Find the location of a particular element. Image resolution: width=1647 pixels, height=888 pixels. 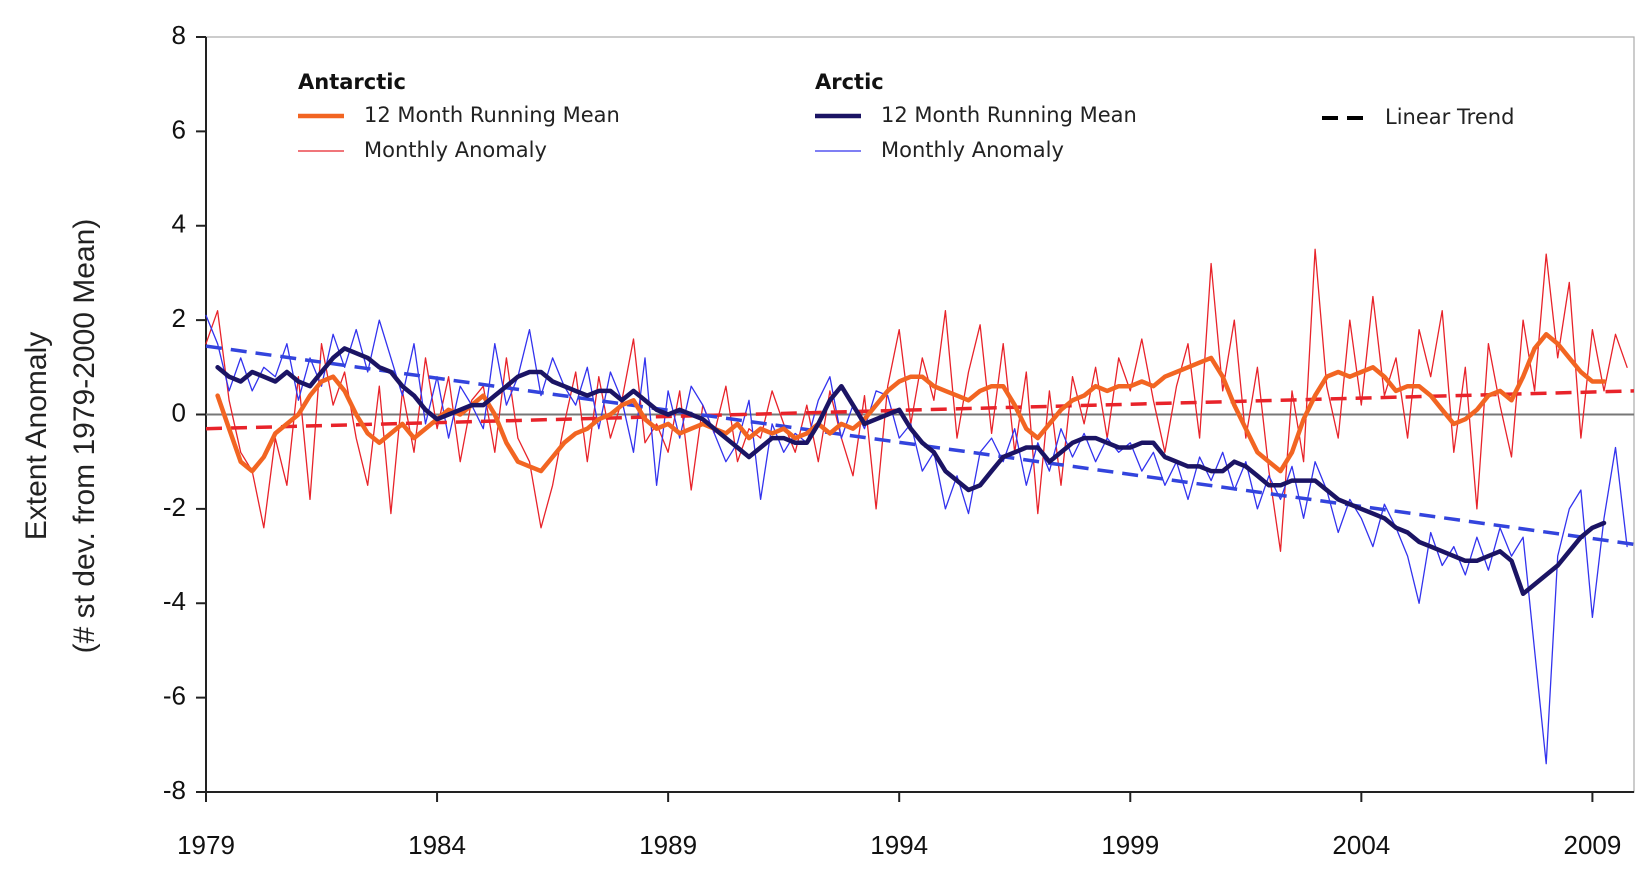

y-tick-label: -8 is located at coordinates (174, 790).